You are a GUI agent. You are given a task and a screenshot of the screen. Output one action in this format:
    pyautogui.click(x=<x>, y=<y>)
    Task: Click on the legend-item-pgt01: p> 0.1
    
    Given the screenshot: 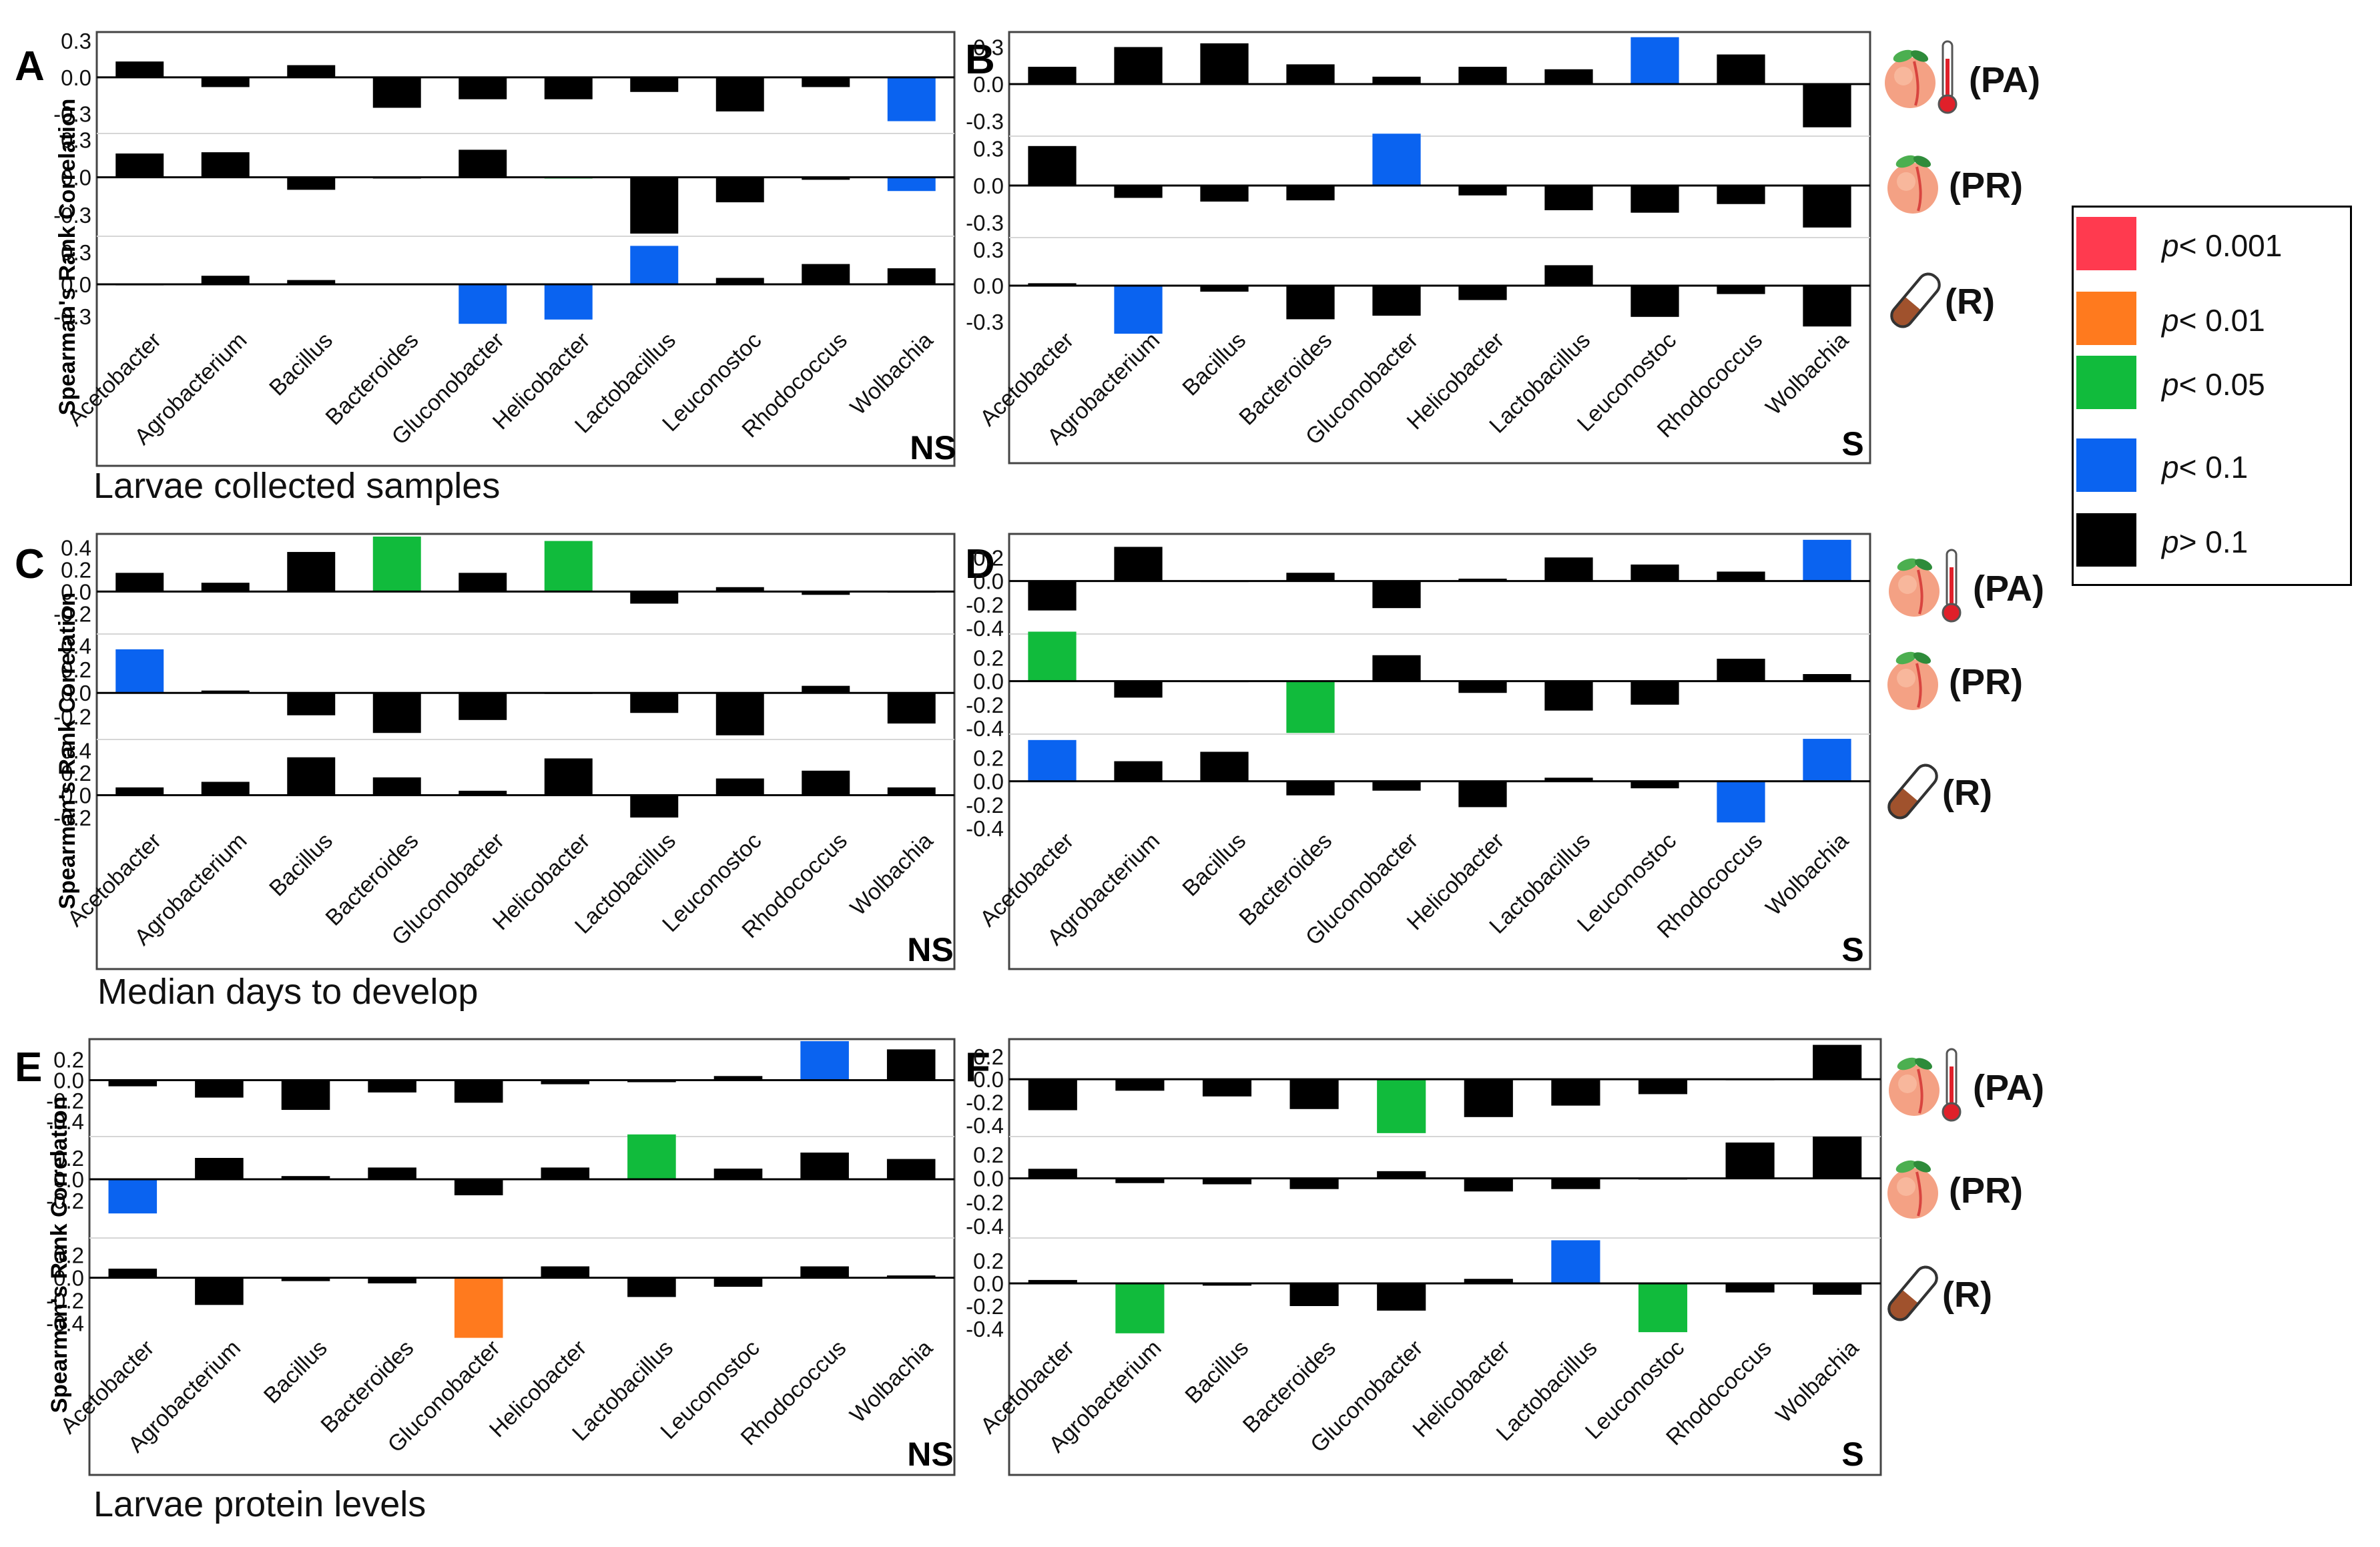 What is the action you would take?
    pyautogui.click(x=2212, y=540)
    